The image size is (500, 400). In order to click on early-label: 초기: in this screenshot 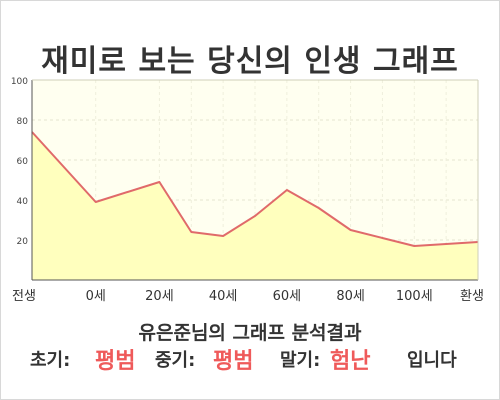, I will do `click(50, 360)`.